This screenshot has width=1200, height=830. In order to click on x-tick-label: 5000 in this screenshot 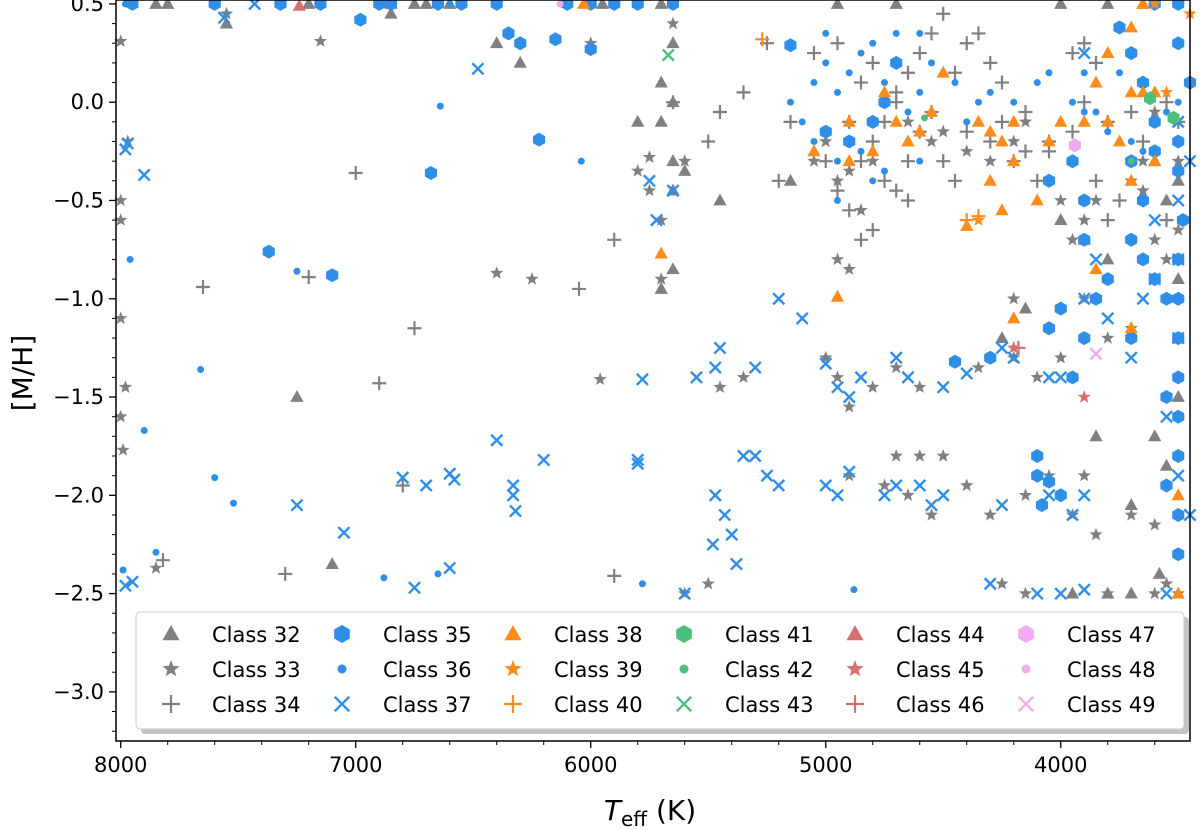, I will do `click(825, 765)`.